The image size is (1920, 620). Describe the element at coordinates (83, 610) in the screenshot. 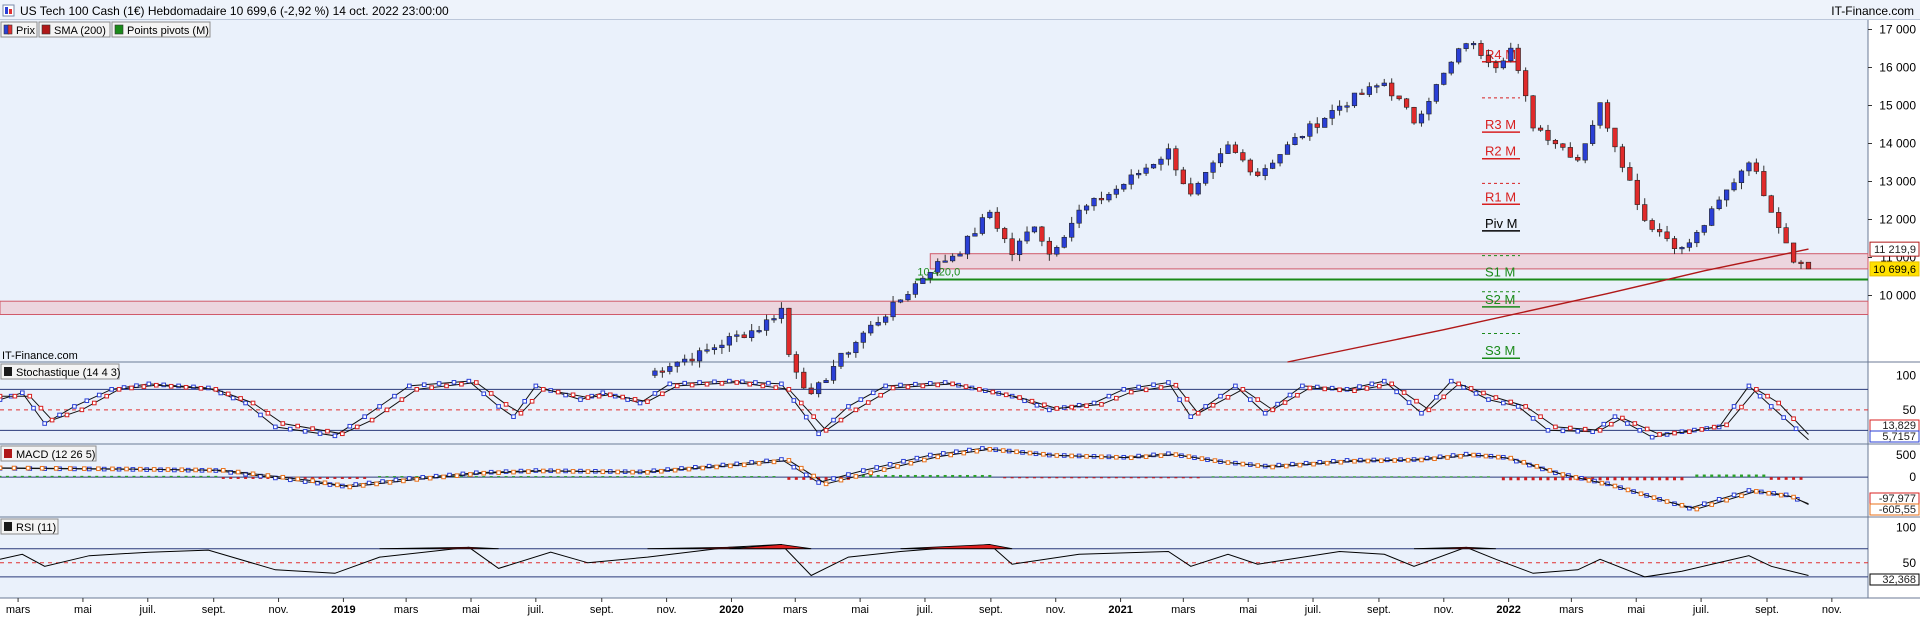

I see `time-tick-label-1: mai` at that location.